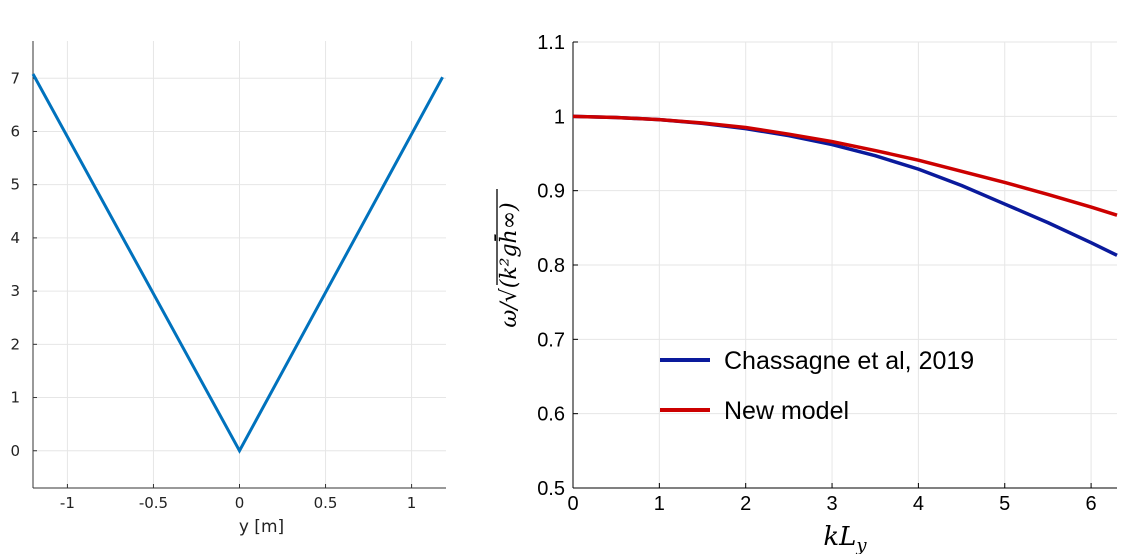 The width and height of the screenshot is (1138, 554). Describe the element at coordinates (1004, 504) in the screenshot. I see `x-tick-label: 5` at that location.